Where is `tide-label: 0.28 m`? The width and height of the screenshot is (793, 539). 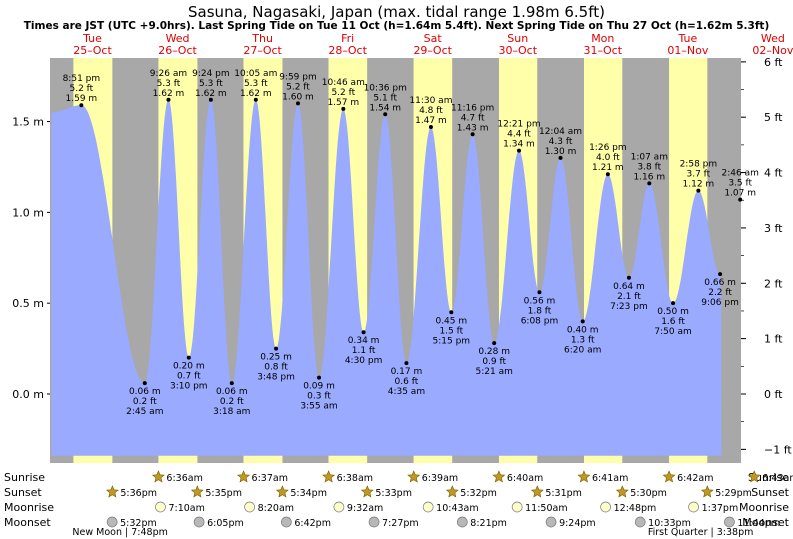
tide-label: 0.28 m is located at coordinates (494, 352).